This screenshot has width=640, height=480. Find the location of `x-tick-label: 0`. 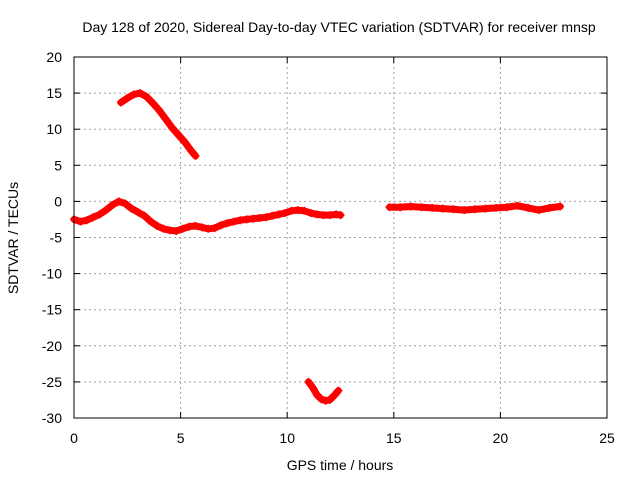

x-tick-label: 0 is located at coordinates (74, 438).